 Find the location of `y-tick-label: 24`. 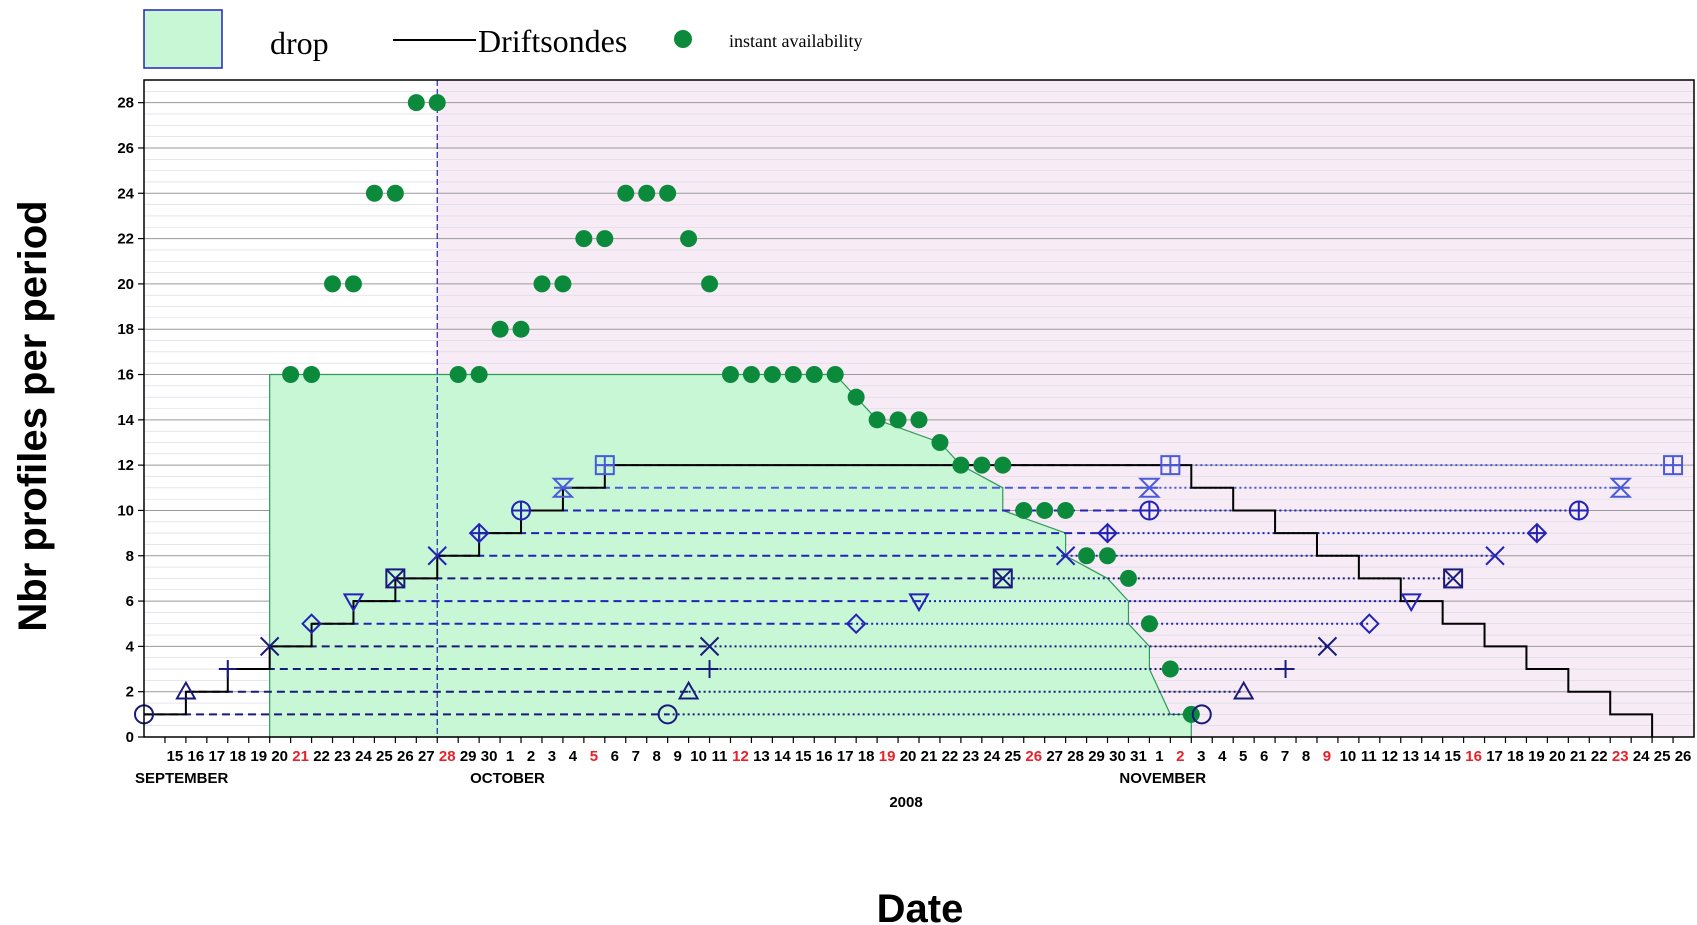

y-tick-label: 24 is located at coordinates (125, 193).